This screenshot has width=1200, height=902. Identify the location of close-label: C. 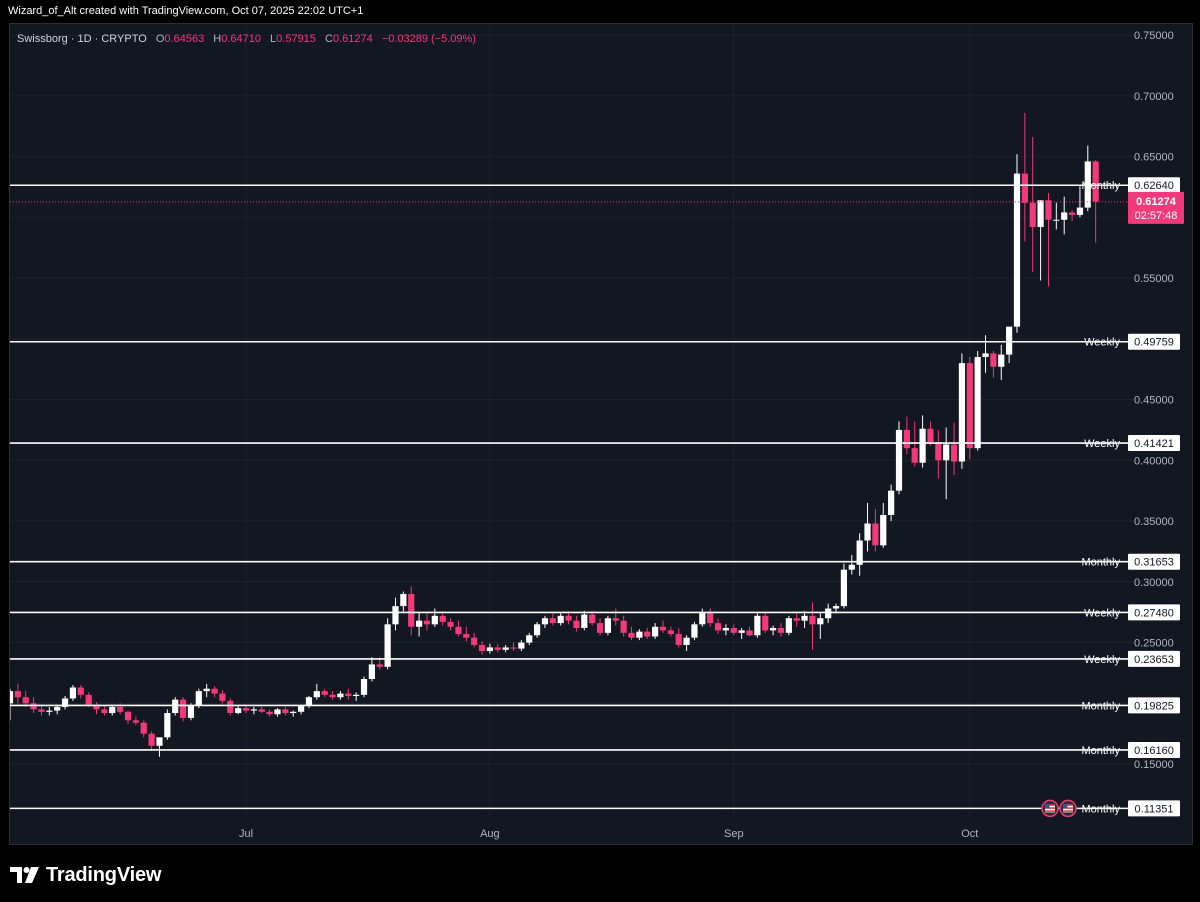
(328, 39).